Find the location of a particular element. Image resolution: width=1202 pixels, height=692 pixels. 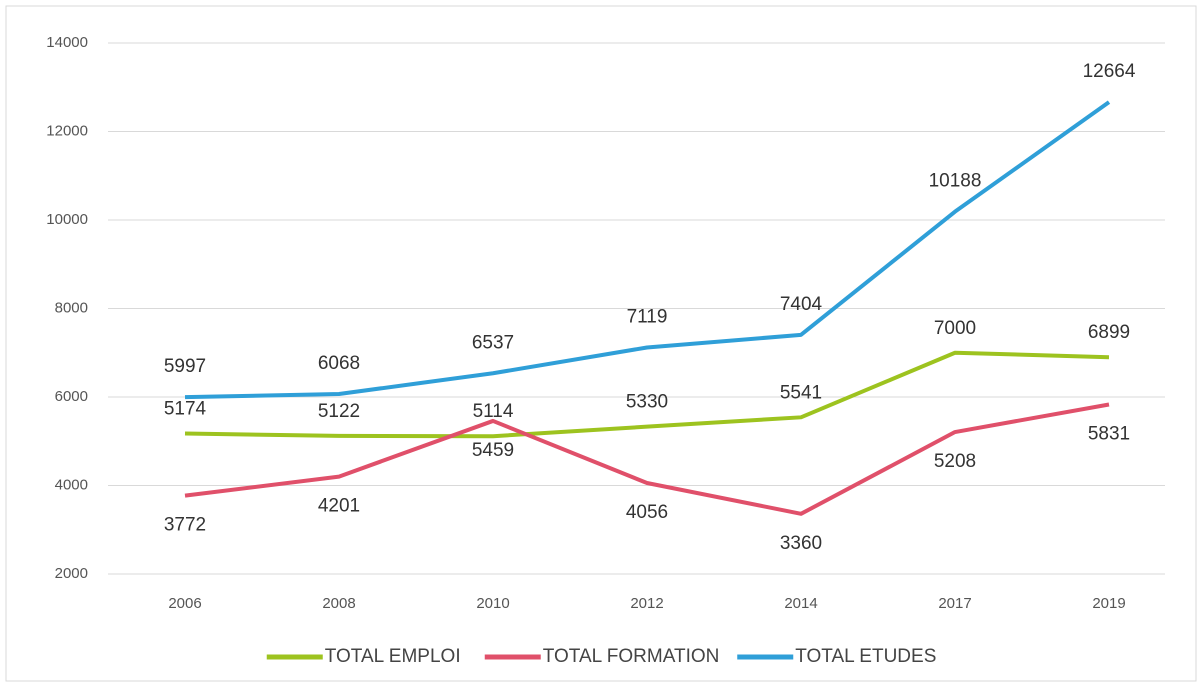

data-label: 3772 is located at coordinates (185, 525).